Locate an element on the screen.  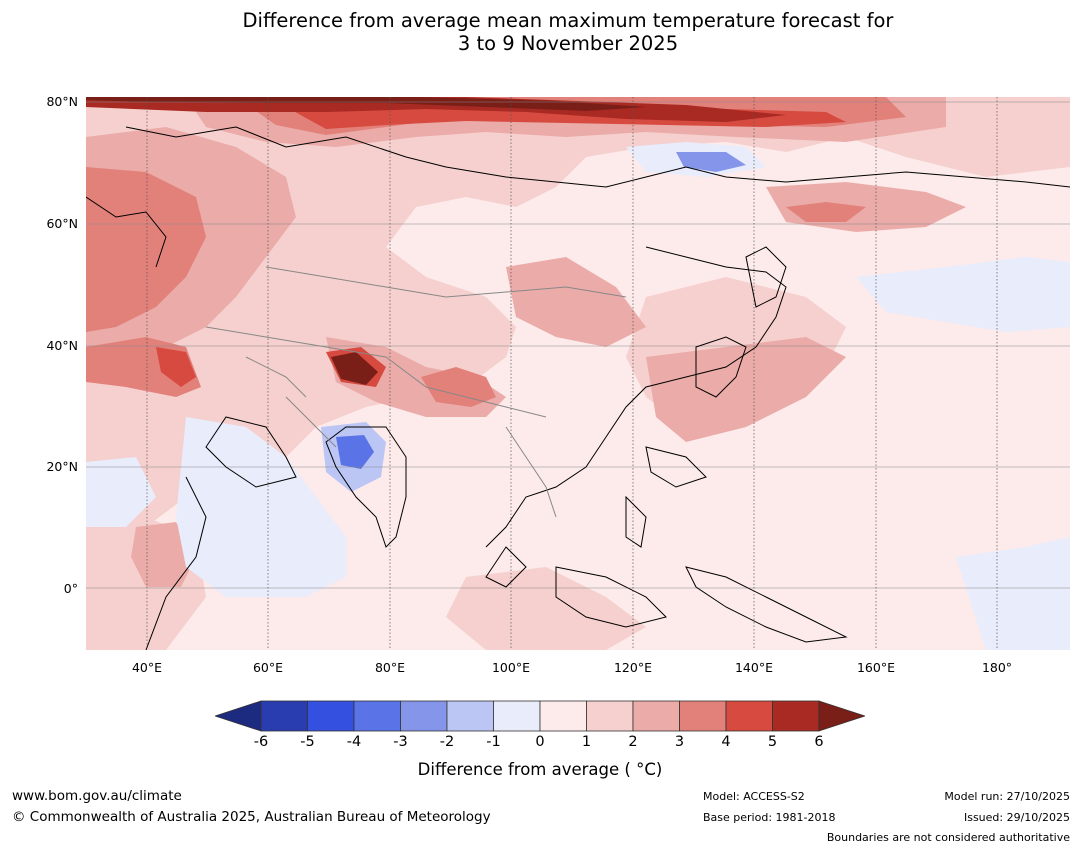
anomaly-region-cool-east-africa is located at coordinates (121, 492).